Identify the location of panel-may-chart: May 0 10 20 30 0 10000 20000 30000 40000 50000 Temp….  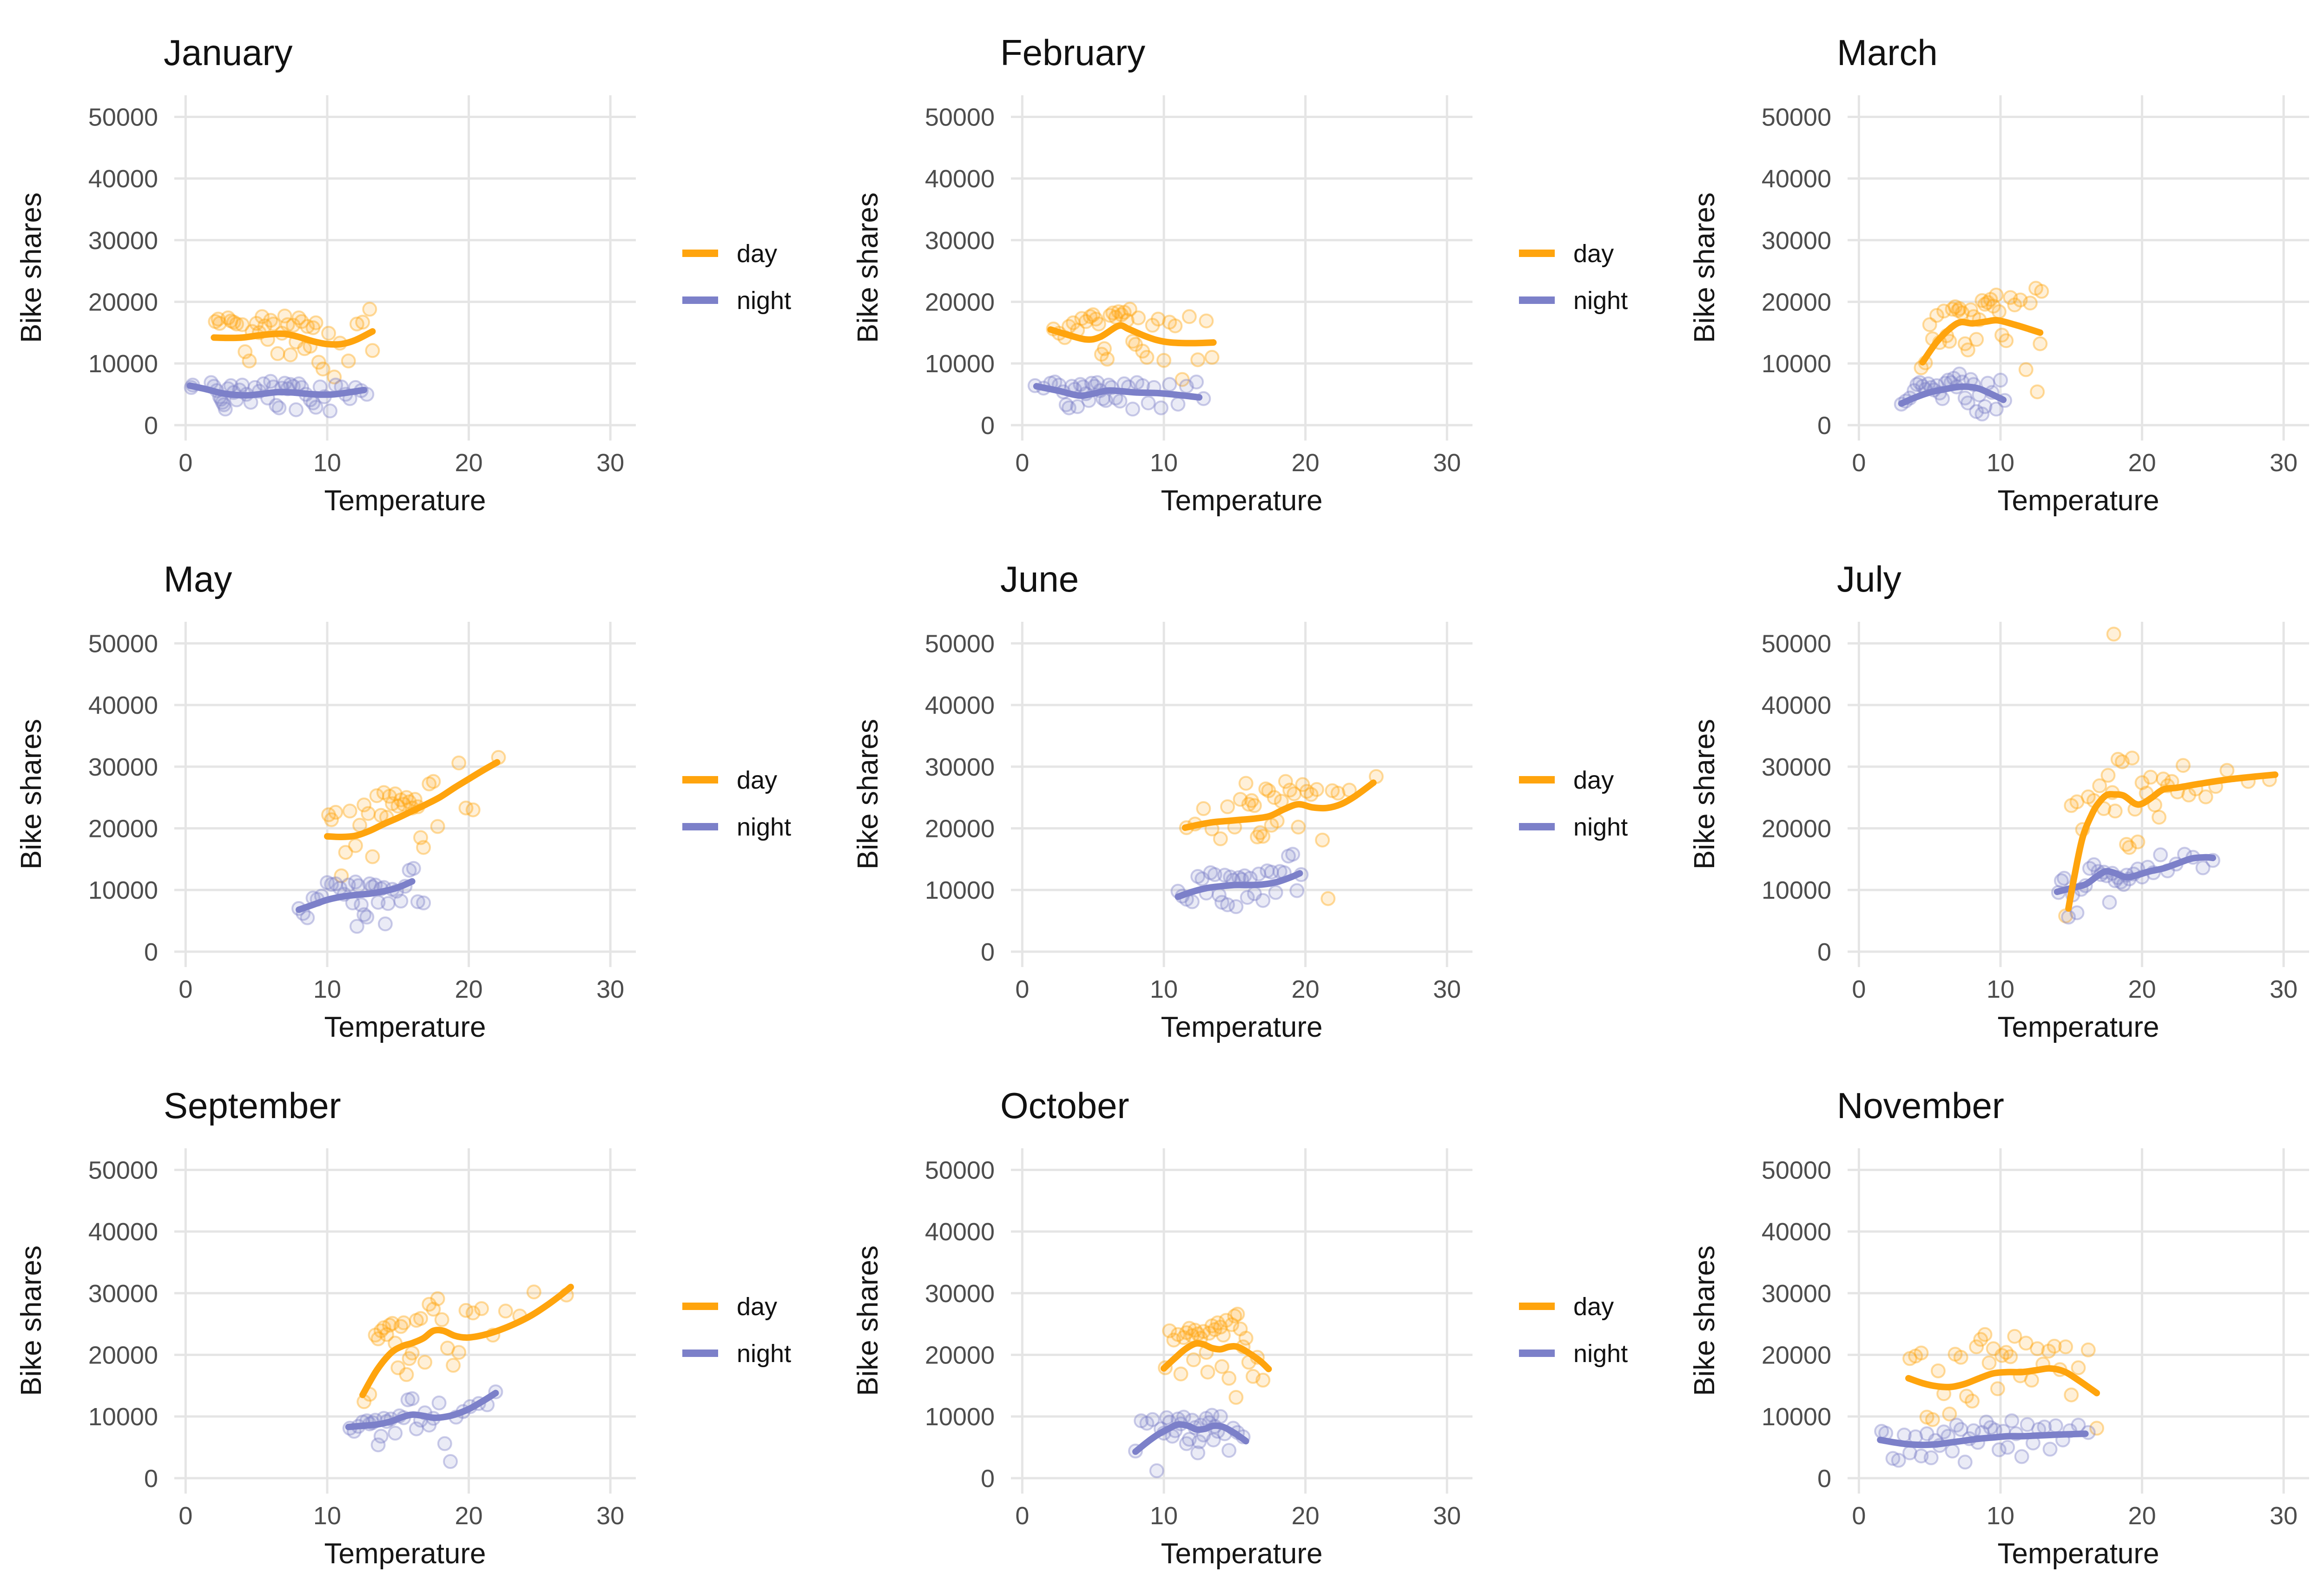
(403, 801).